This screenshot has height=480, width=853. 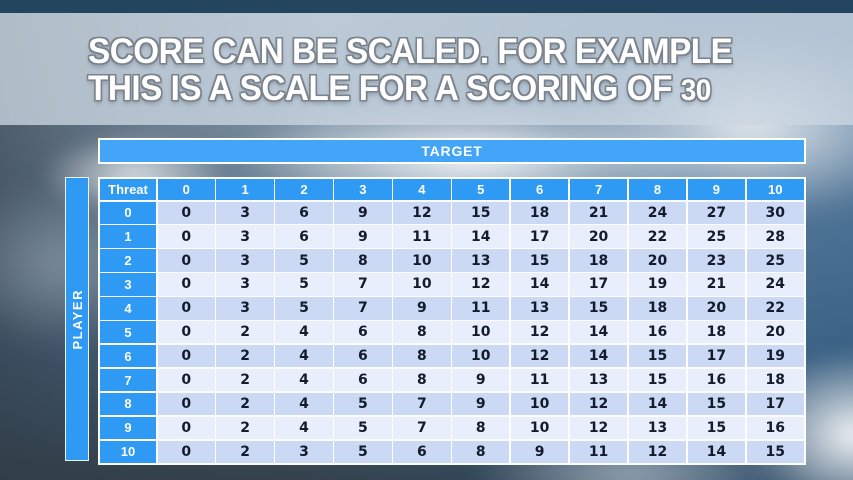 What do you see at coordinates (775, 332) in the screenshot?
I see `score-cell-r5-c10: 20` at bounding box center [775, 332].